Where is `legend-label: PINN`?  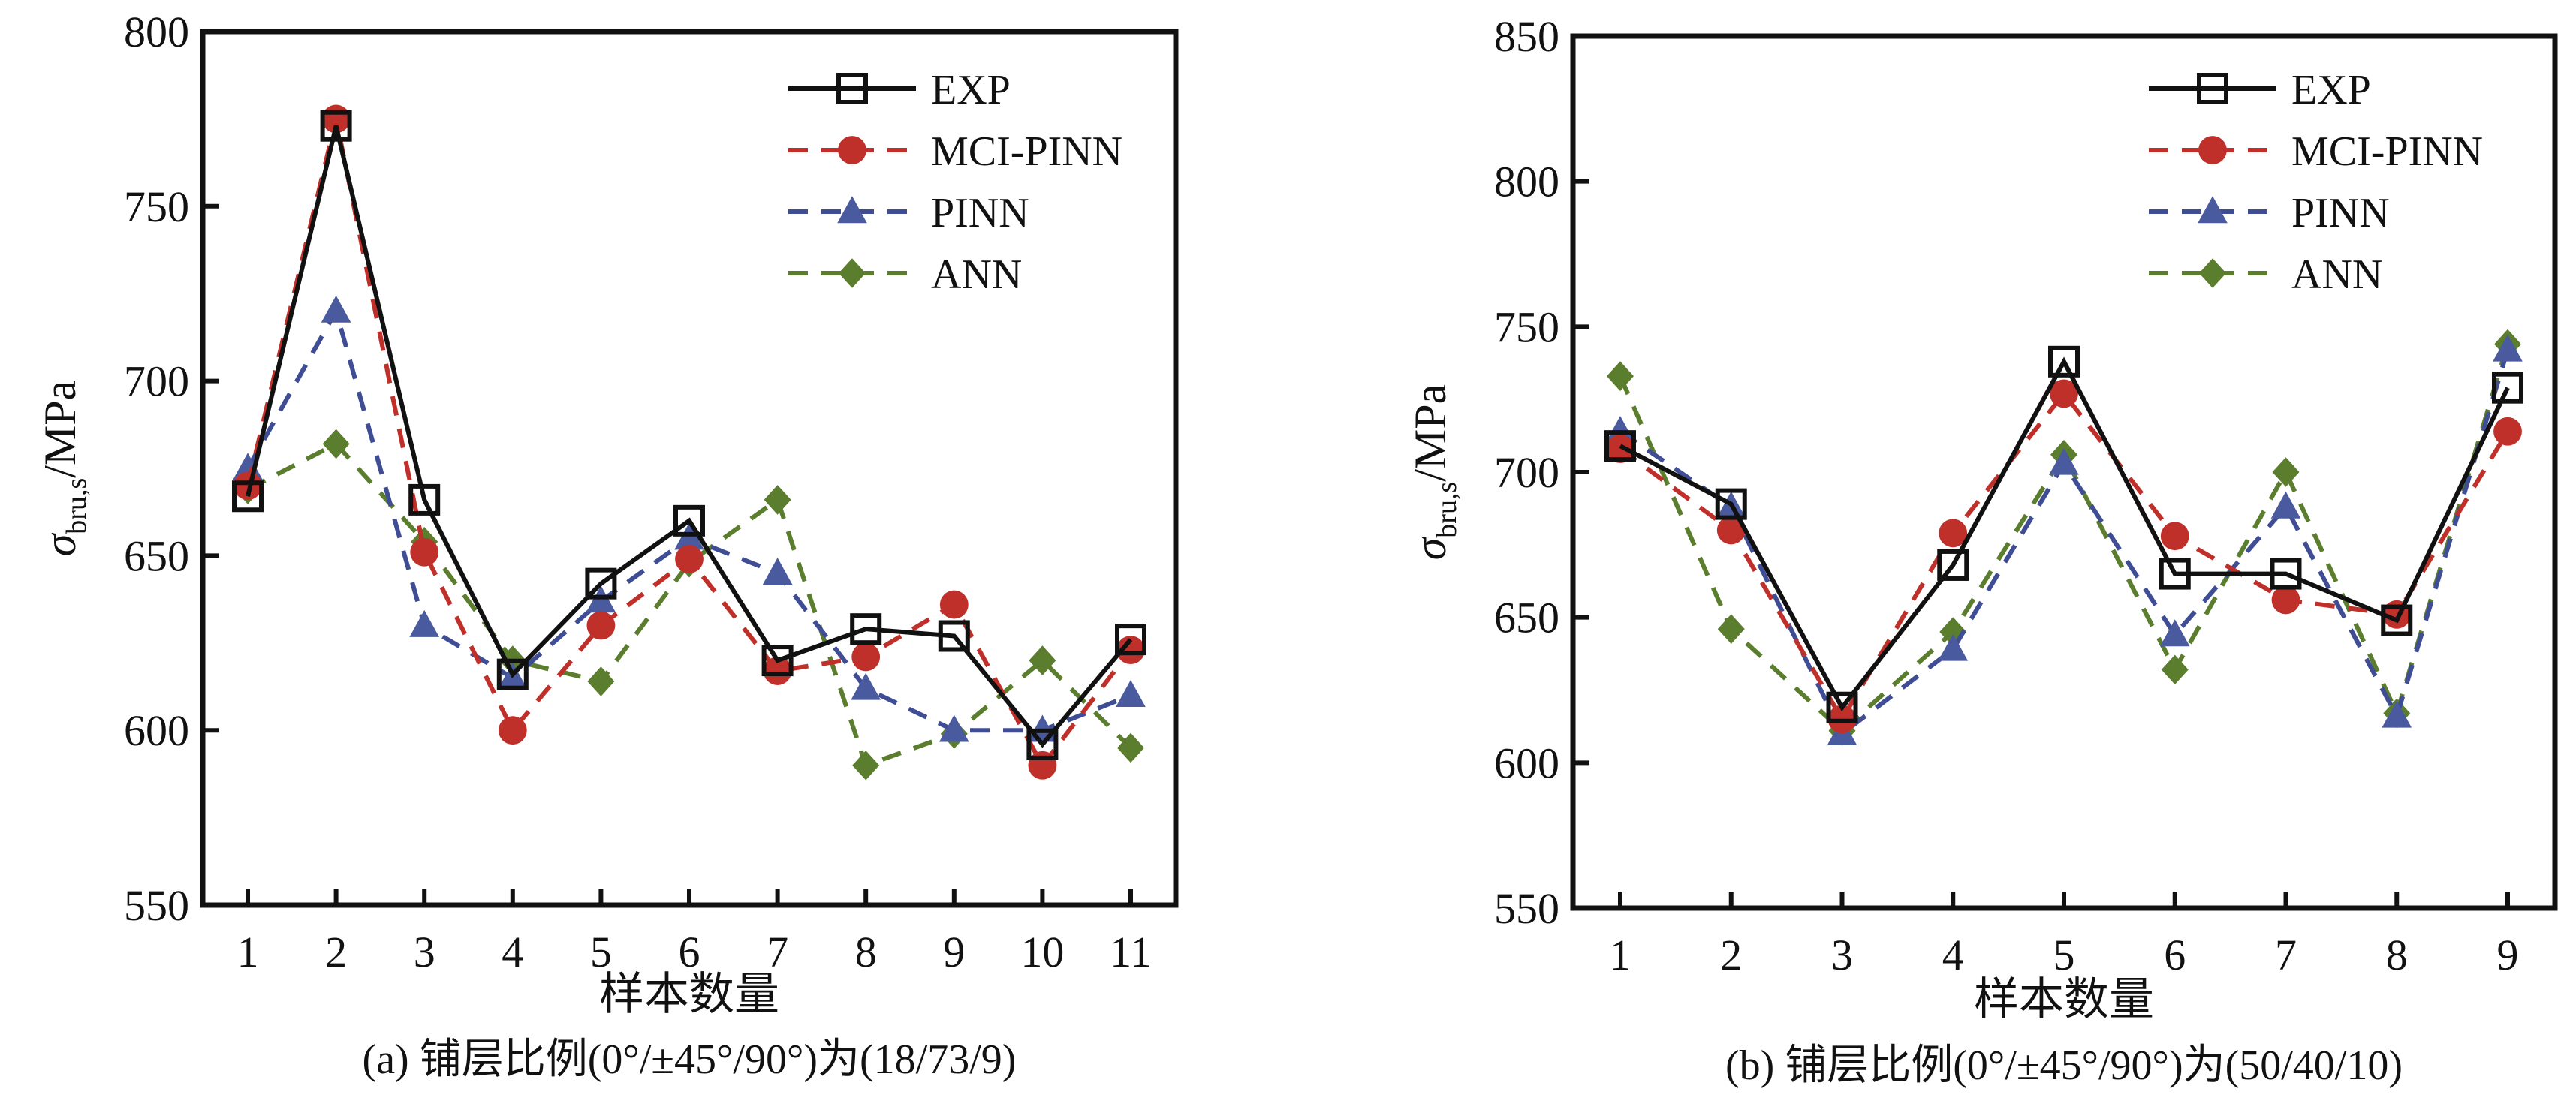
legend-label: PINN is located at coordinates (980, 213).